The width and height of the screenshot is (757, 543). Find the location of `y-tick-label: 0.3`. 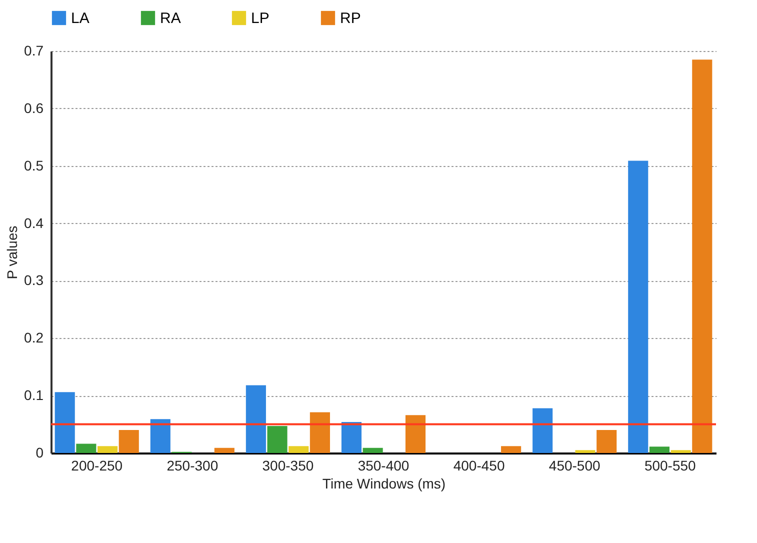

y-tick-label: 0.3 is located at coordinates (34, 280).